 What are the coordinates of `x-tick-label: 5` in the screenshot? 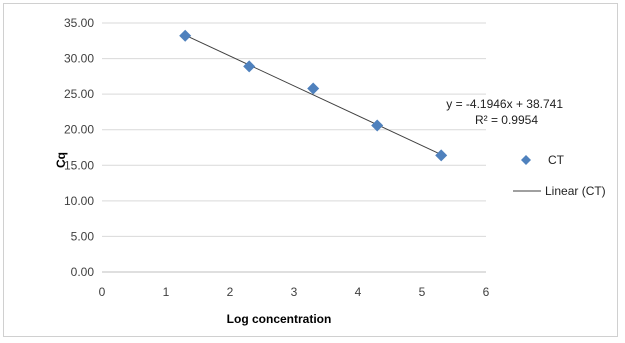 It's located at (422, 292).